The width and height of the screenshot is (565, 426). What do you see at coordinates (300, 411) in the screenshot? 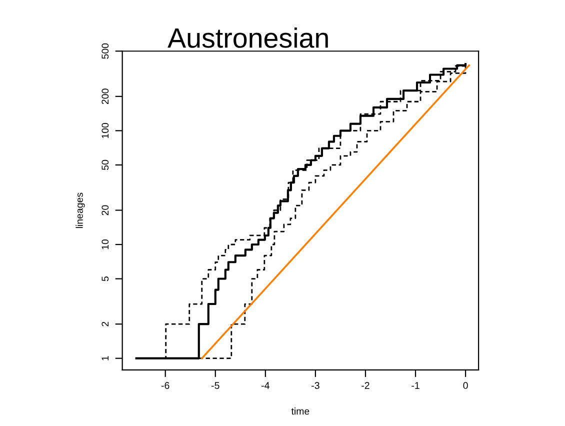
I see `x-axis-title: time` at bounding box center [300, 411].